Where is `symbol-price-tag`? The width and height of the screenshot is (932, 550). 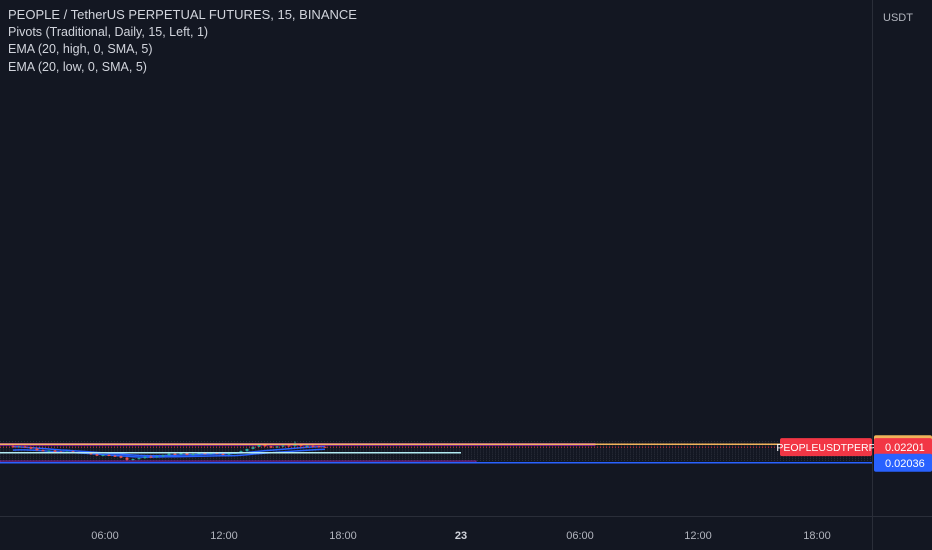
symbol-price-tag is located at coordinates (826, 447).